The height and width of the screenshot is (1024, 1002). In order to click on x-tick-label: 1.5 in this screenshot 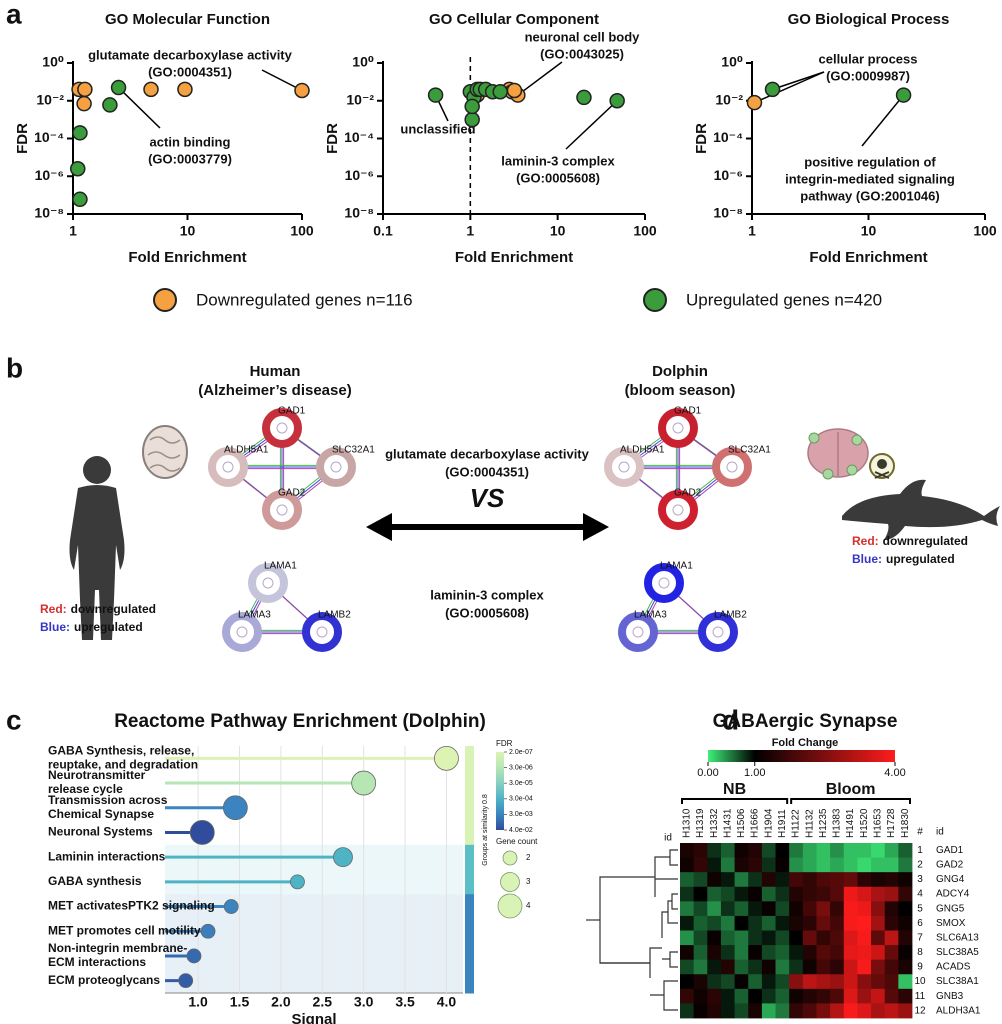, I will do `click(240, 1002)`.